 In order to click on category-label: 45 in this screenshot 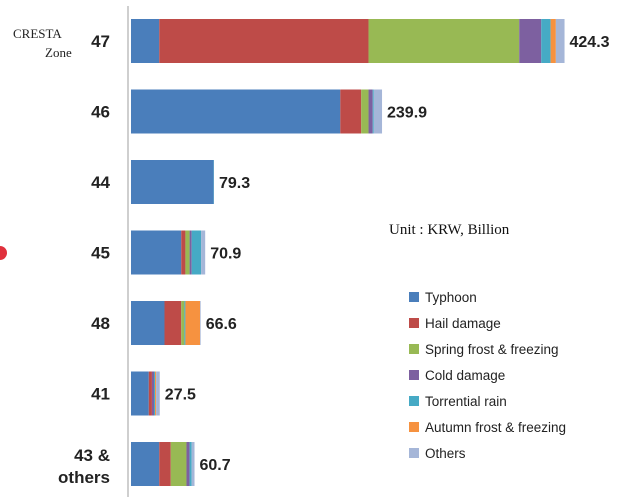, I will do `click(100, 253)`.